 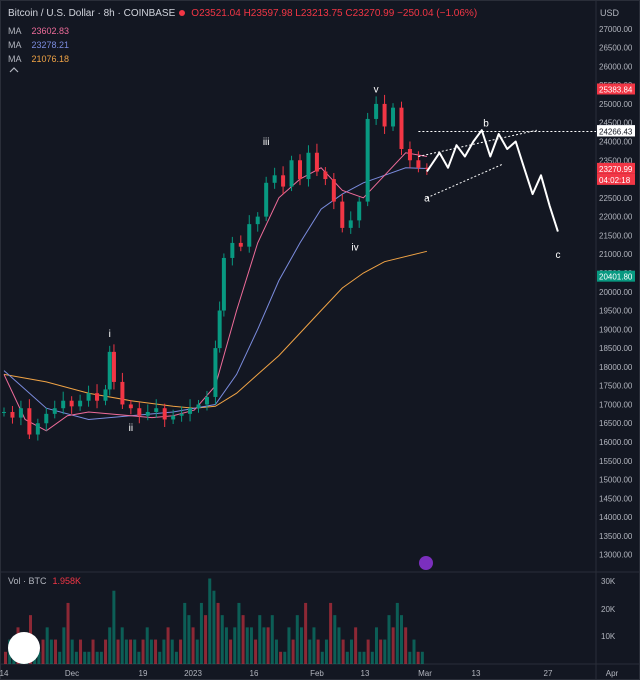 I want to click on change-value: −250.04 (−1.06%), so click(x=437, y=13).